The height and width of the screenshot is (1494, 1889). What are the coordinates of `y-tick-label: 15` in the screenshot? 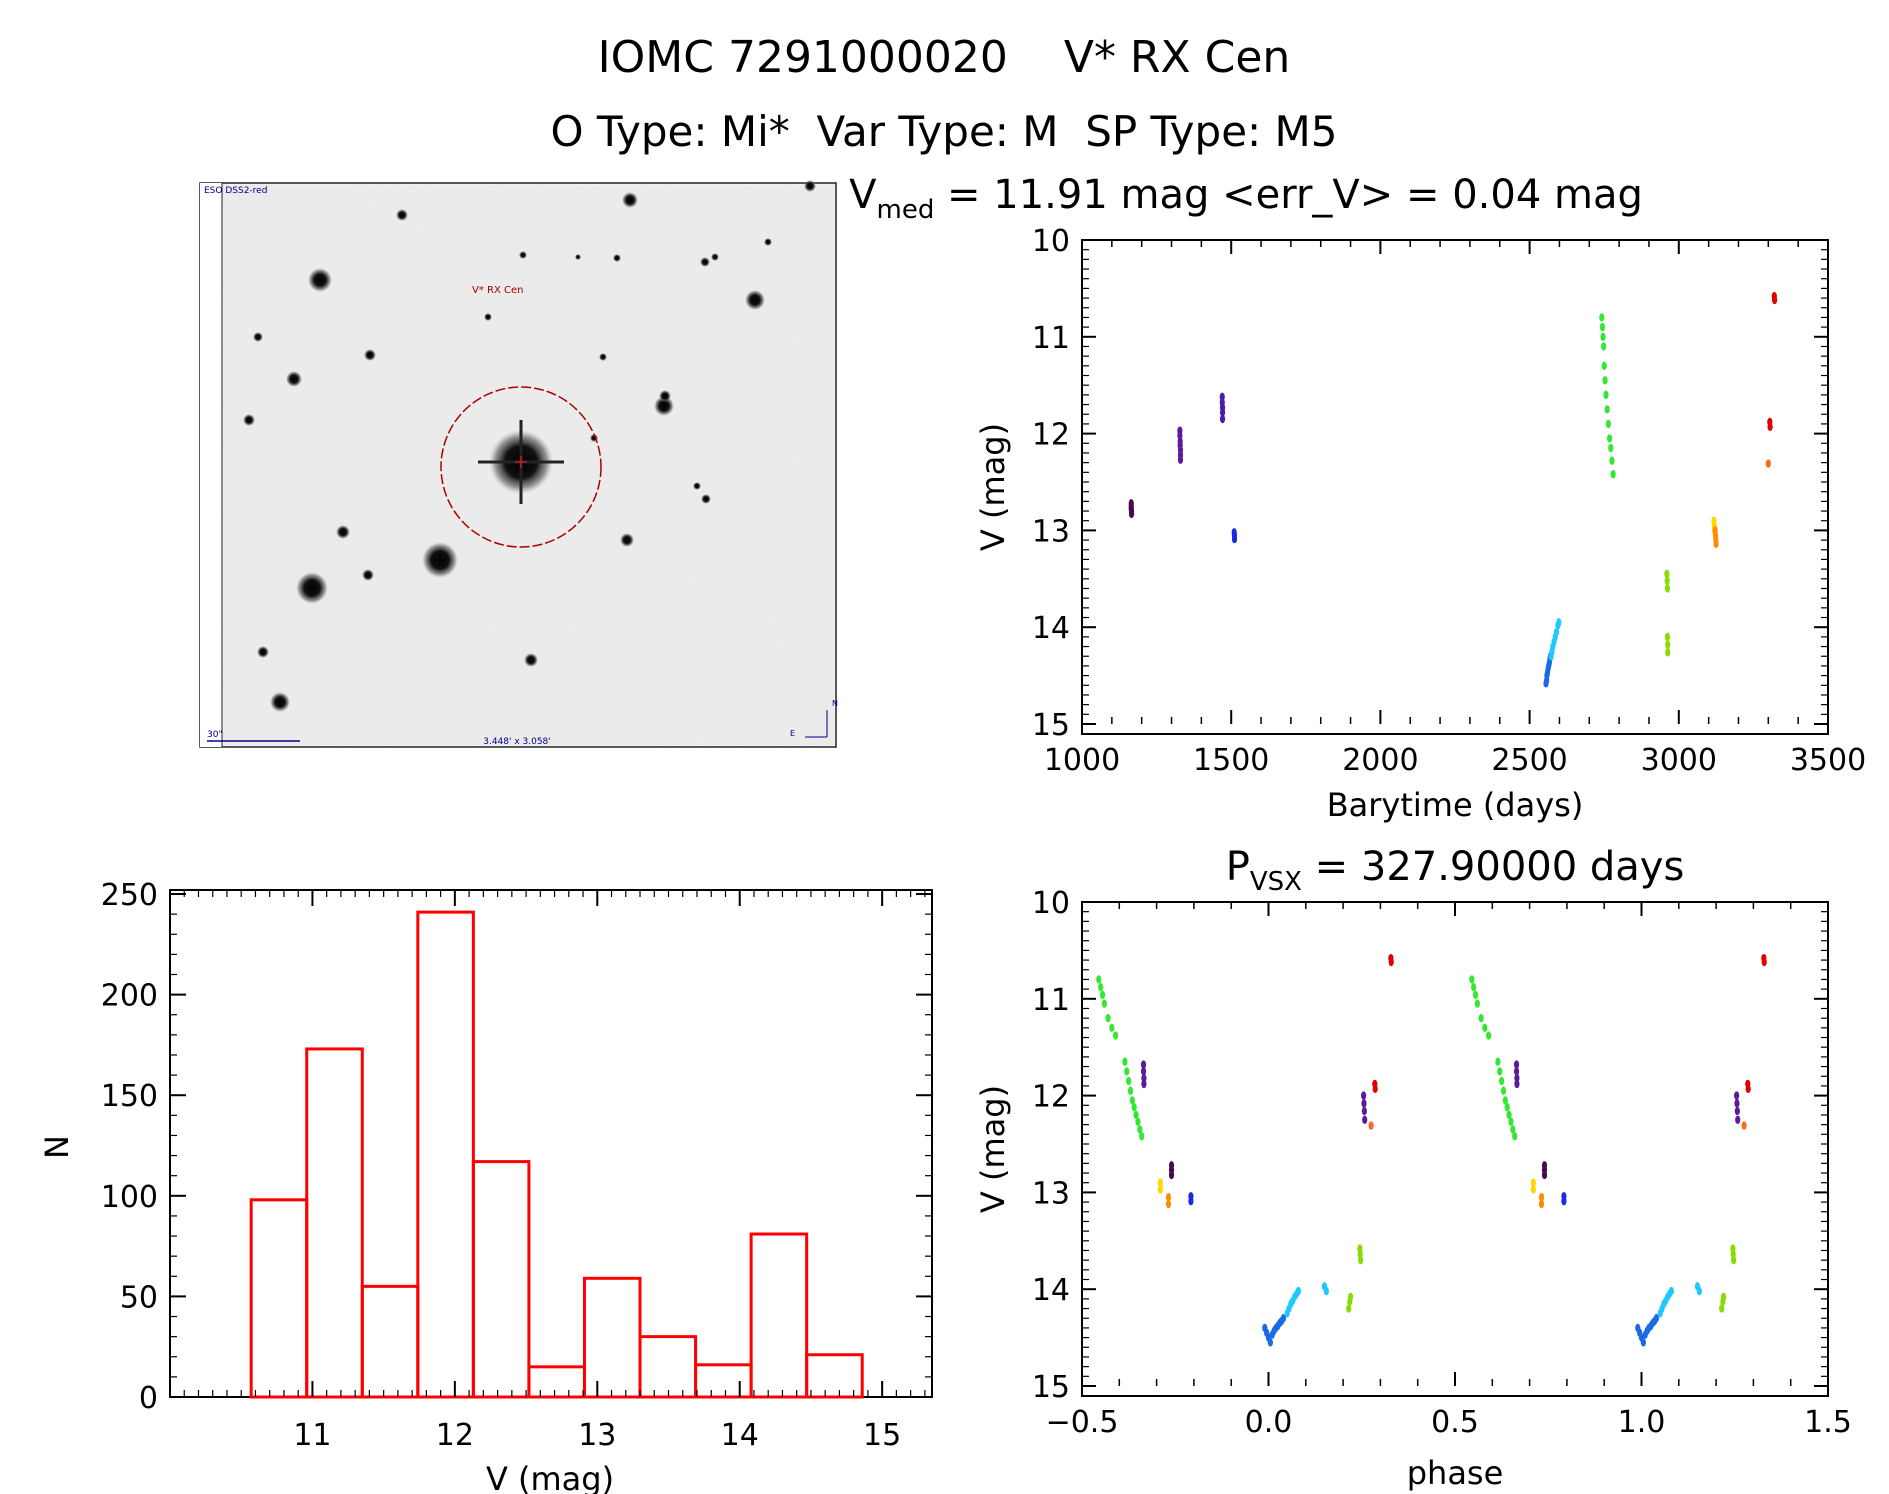 It's located at (1051, 725).